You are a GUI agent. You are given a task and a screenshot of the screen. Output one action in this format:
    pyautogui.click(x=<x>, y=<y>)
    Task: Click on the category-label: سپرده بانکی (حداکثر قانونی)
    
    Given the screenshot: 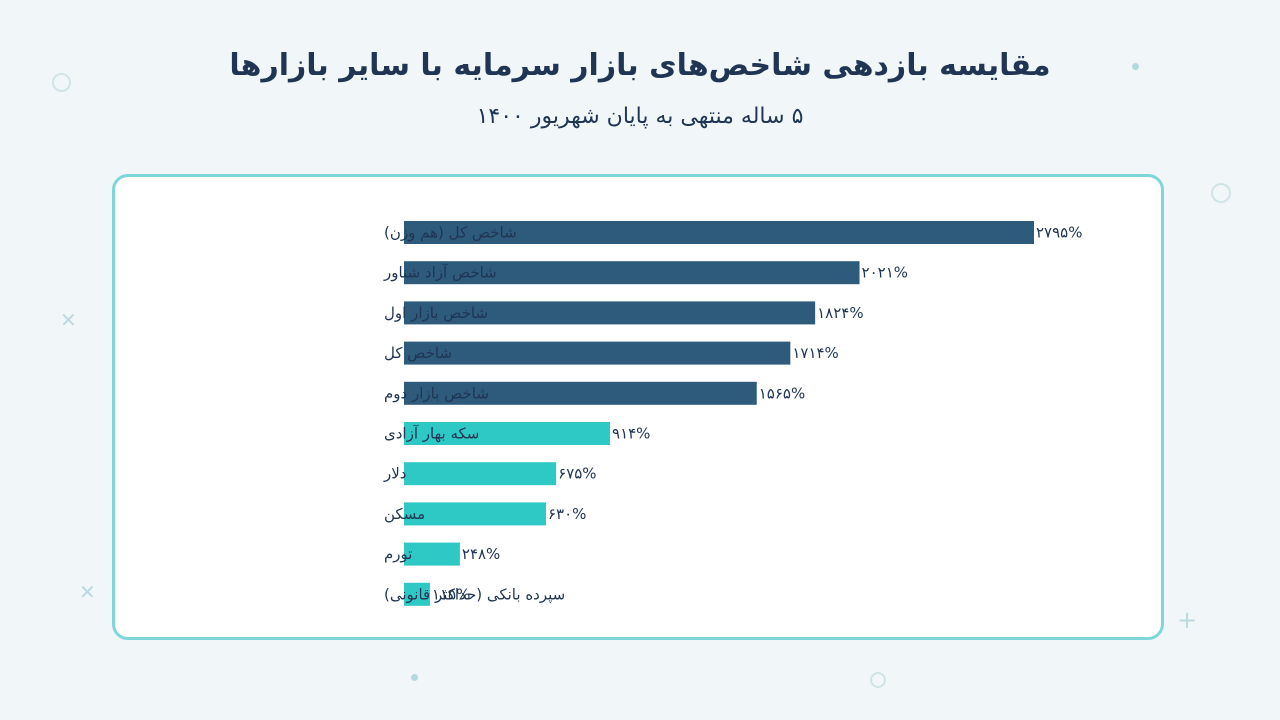 What is the action you would take?
    pyautogui.click(x=474, y=594)
    